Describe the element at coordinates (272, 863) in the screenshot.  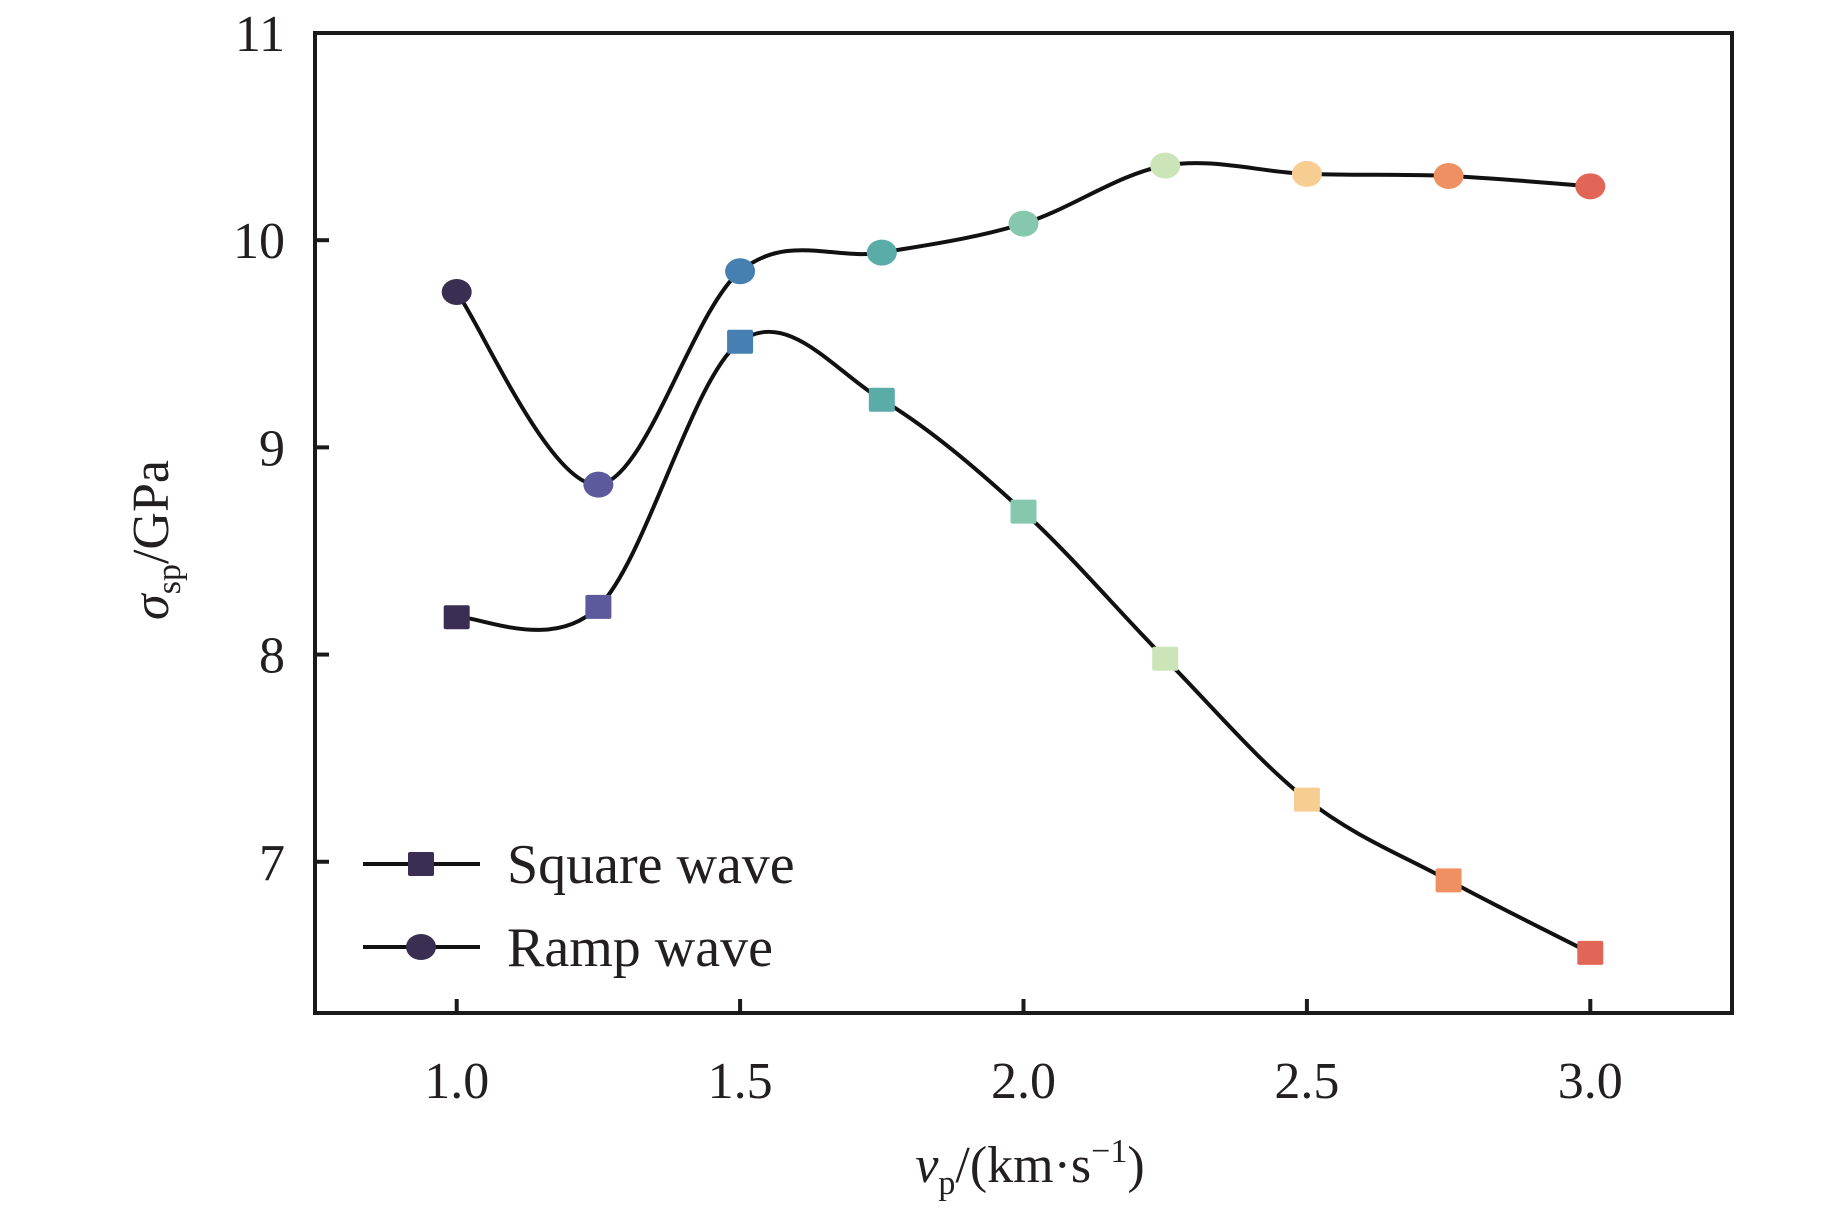
I see `y-tick-label: 7` at that location.